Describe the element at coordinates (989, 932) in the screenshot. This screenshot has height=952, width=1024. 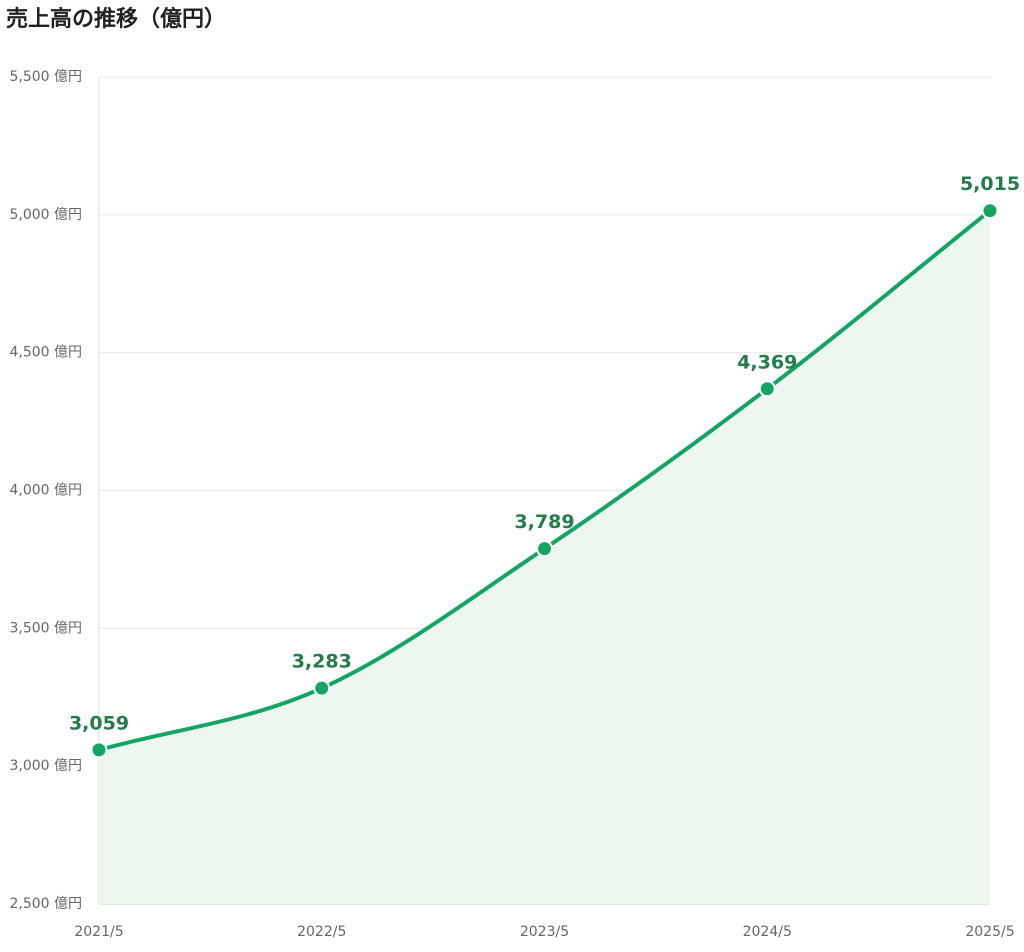
I see `x-tick-label: 2025/5` at that location.